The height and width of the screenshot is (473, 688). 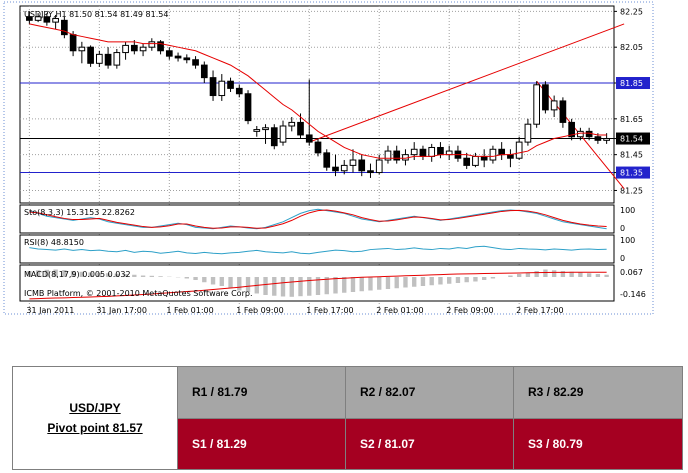 I want to click on level-label: 81.35, so click(x=631, y=173).